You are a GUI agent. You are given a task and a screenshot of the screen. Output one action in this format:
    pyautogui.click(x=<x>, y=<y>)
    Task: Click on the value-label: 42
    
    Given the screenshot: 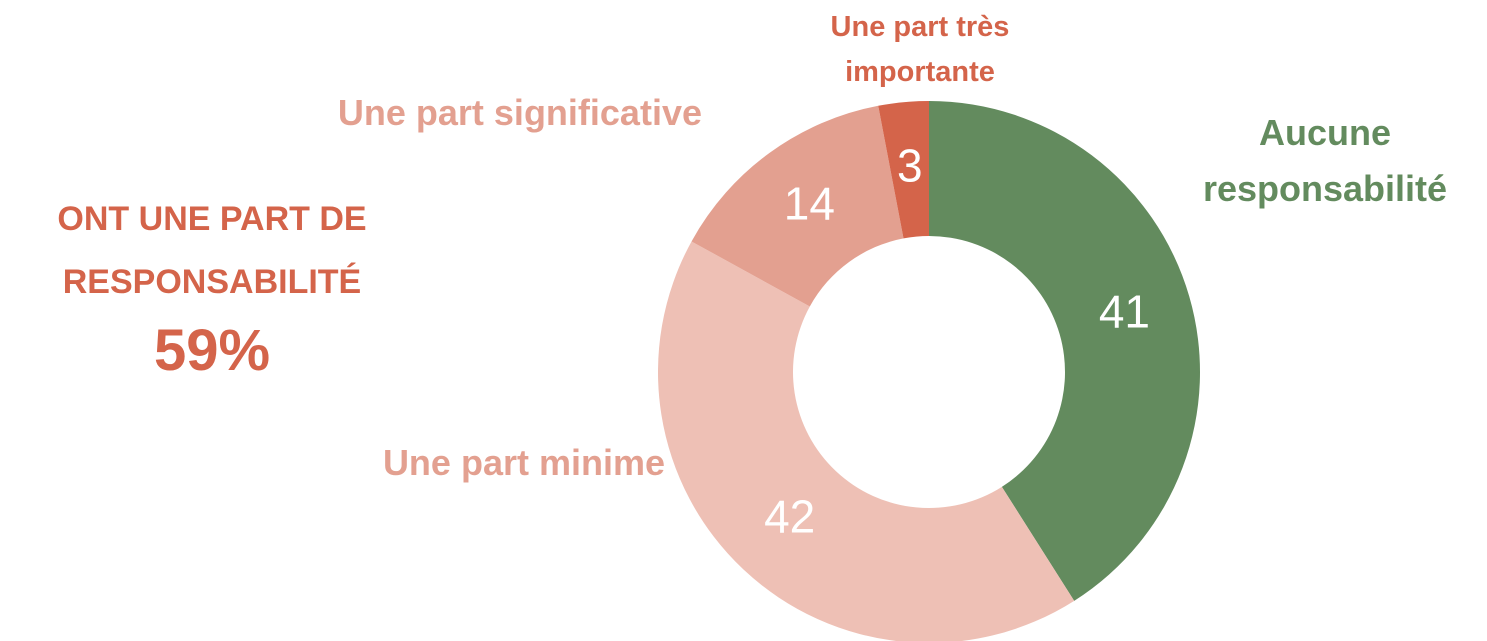 What is the action you would take?
    pyautogui.click(x=789, y=517)
    